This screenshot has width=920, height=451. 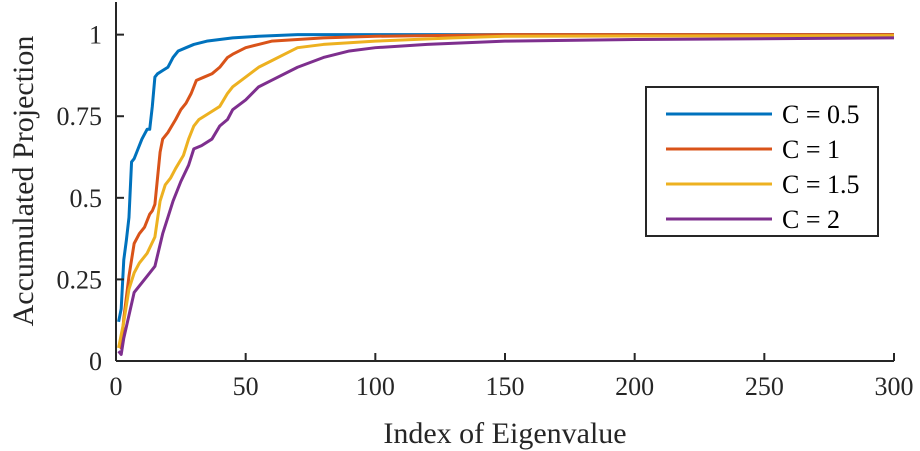 What do you see at coordinates (894, 386) in the screenshot?
I see `x-tick-label: 300` at bounding box center [894, 386].